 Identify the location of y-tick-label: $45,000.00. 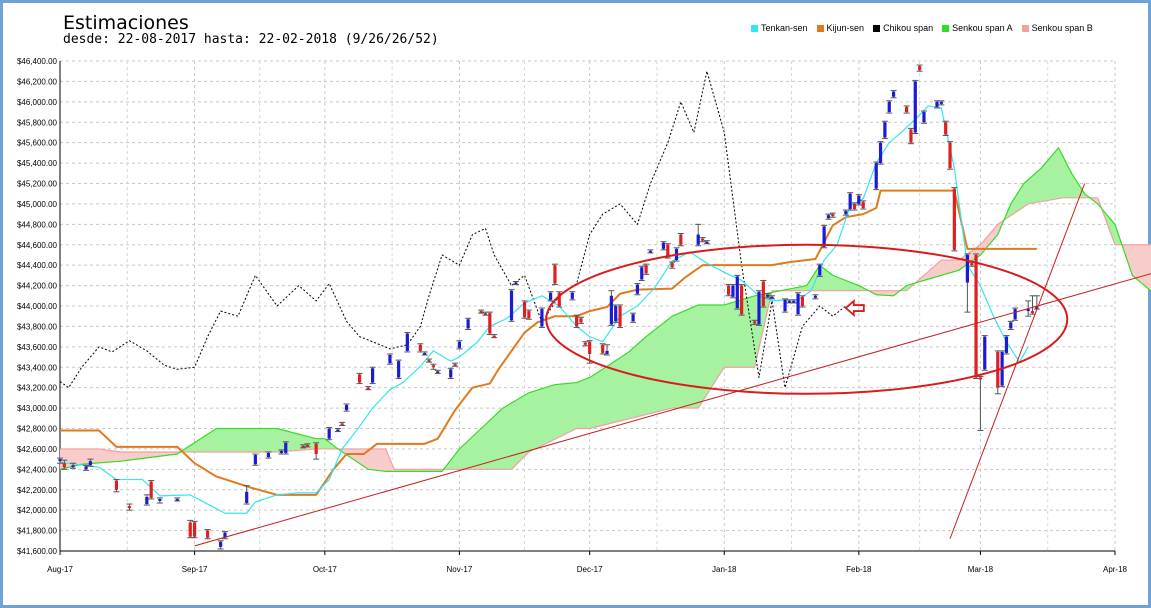
(37, 204).